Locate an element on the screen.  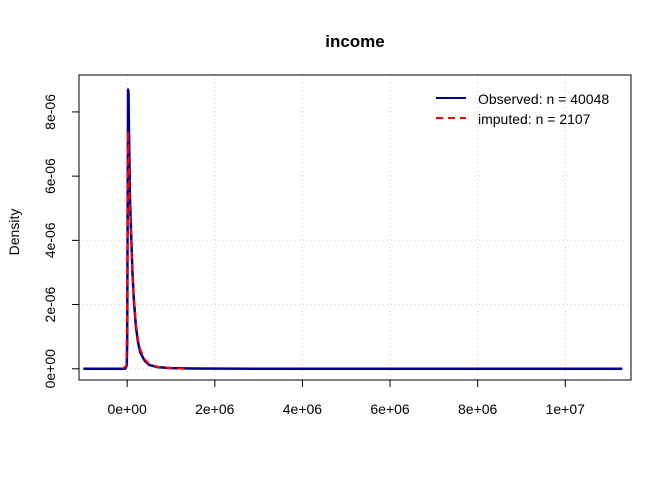
x-axis: 0e+00 2e+06 4e+06 6e+06 8e+06 1e+07 is located at coordinates (347, 398).